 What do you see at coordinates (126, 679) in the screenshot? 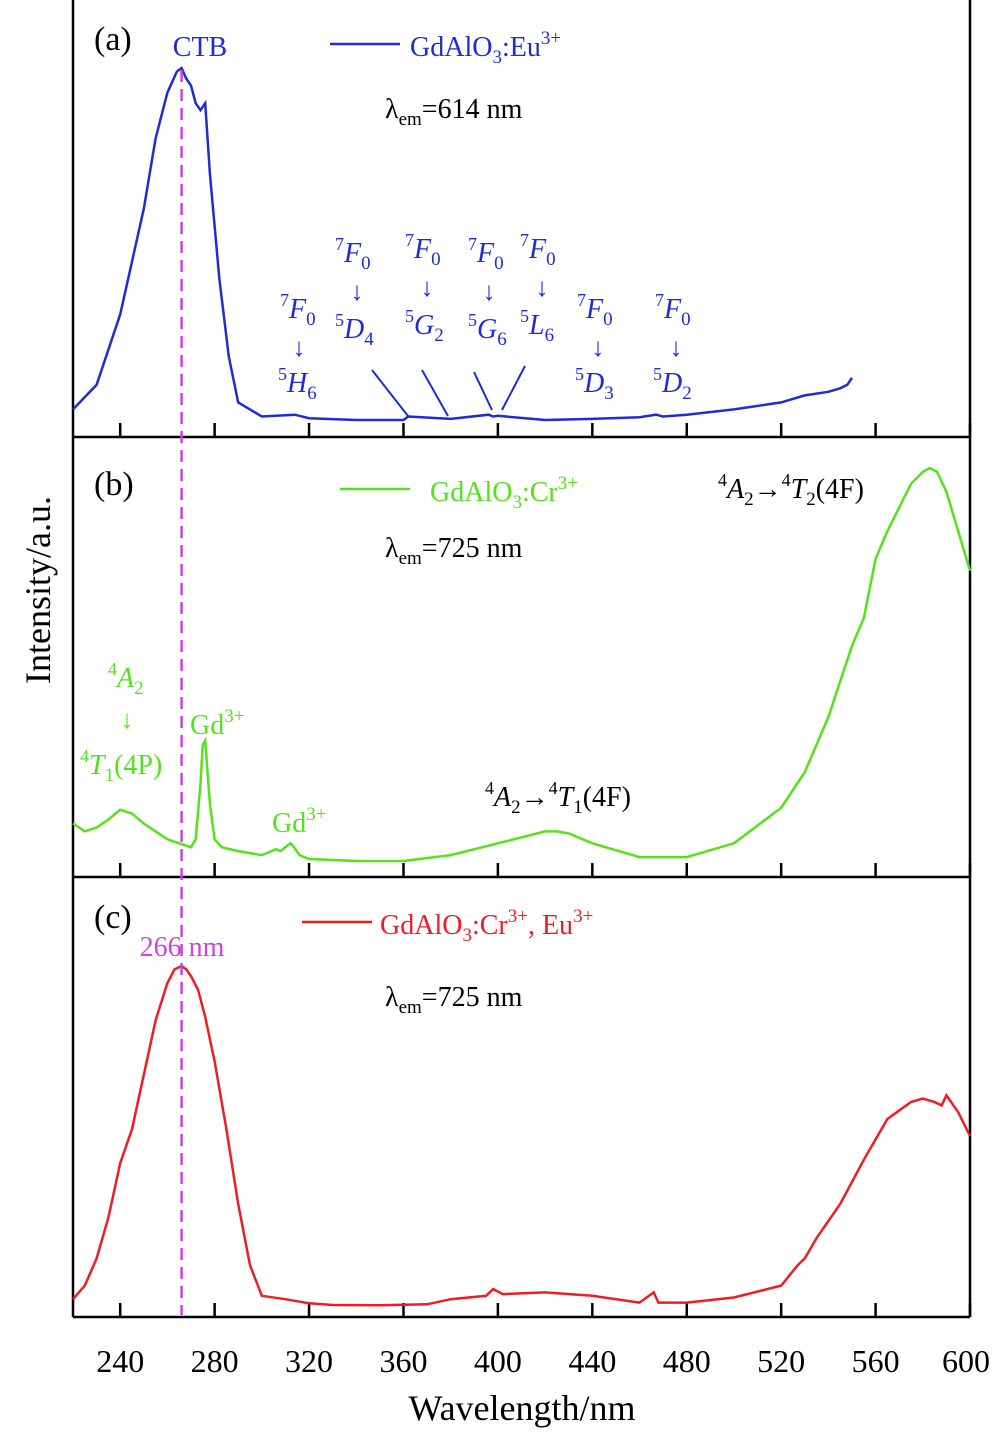
I see `label-4a2: 4A2` at bounding box center [126, 679].